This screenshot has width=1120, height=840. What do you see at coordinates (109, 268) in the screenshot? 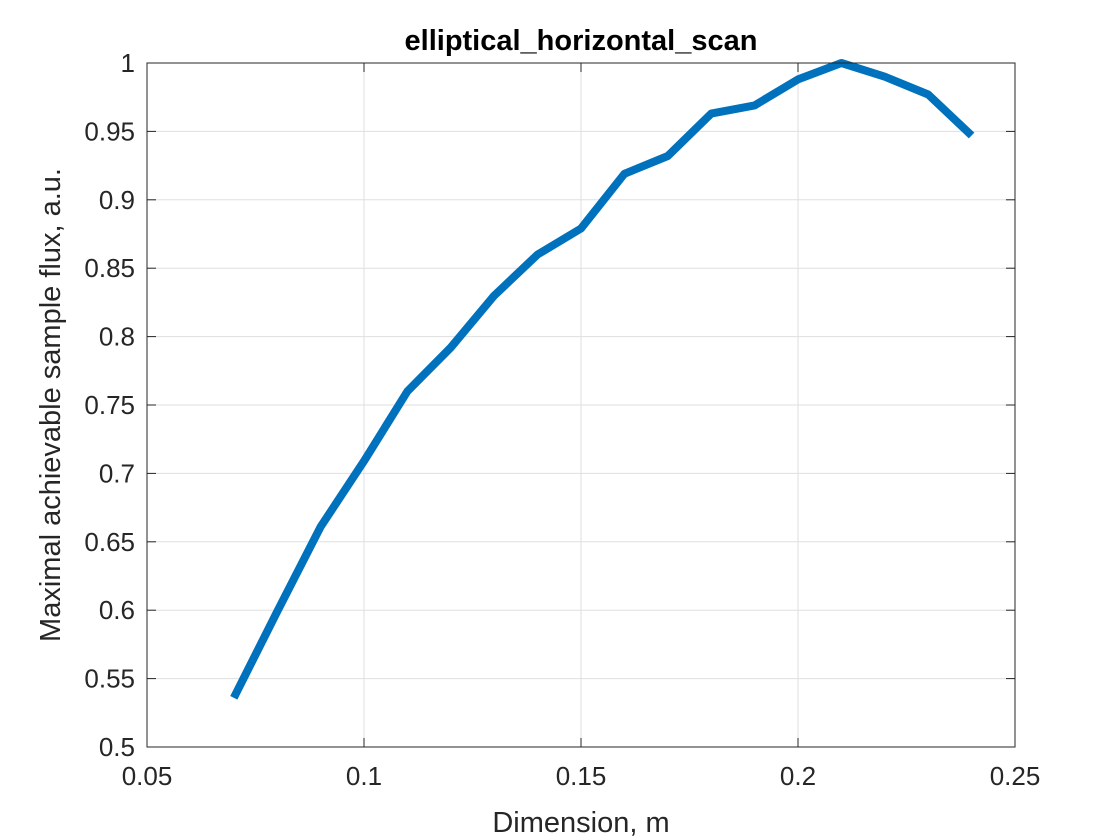
I see `y-tick-label: 0.85` at bounding box center [109, 268].